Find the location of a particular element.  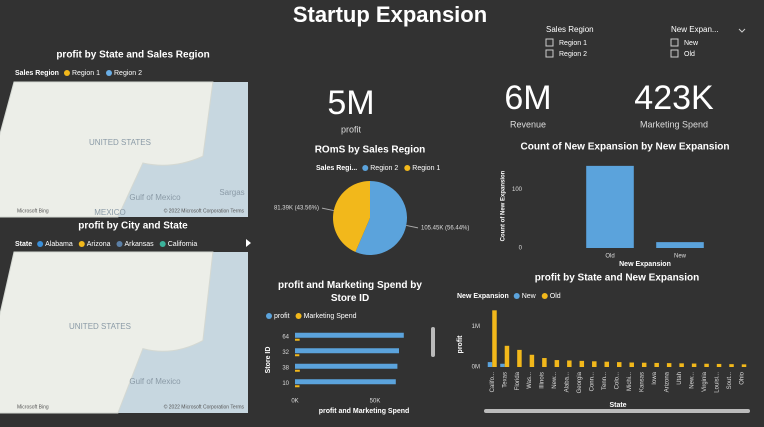

chart-title: profit by State and New Expansion is located at coordinates (617, 278).